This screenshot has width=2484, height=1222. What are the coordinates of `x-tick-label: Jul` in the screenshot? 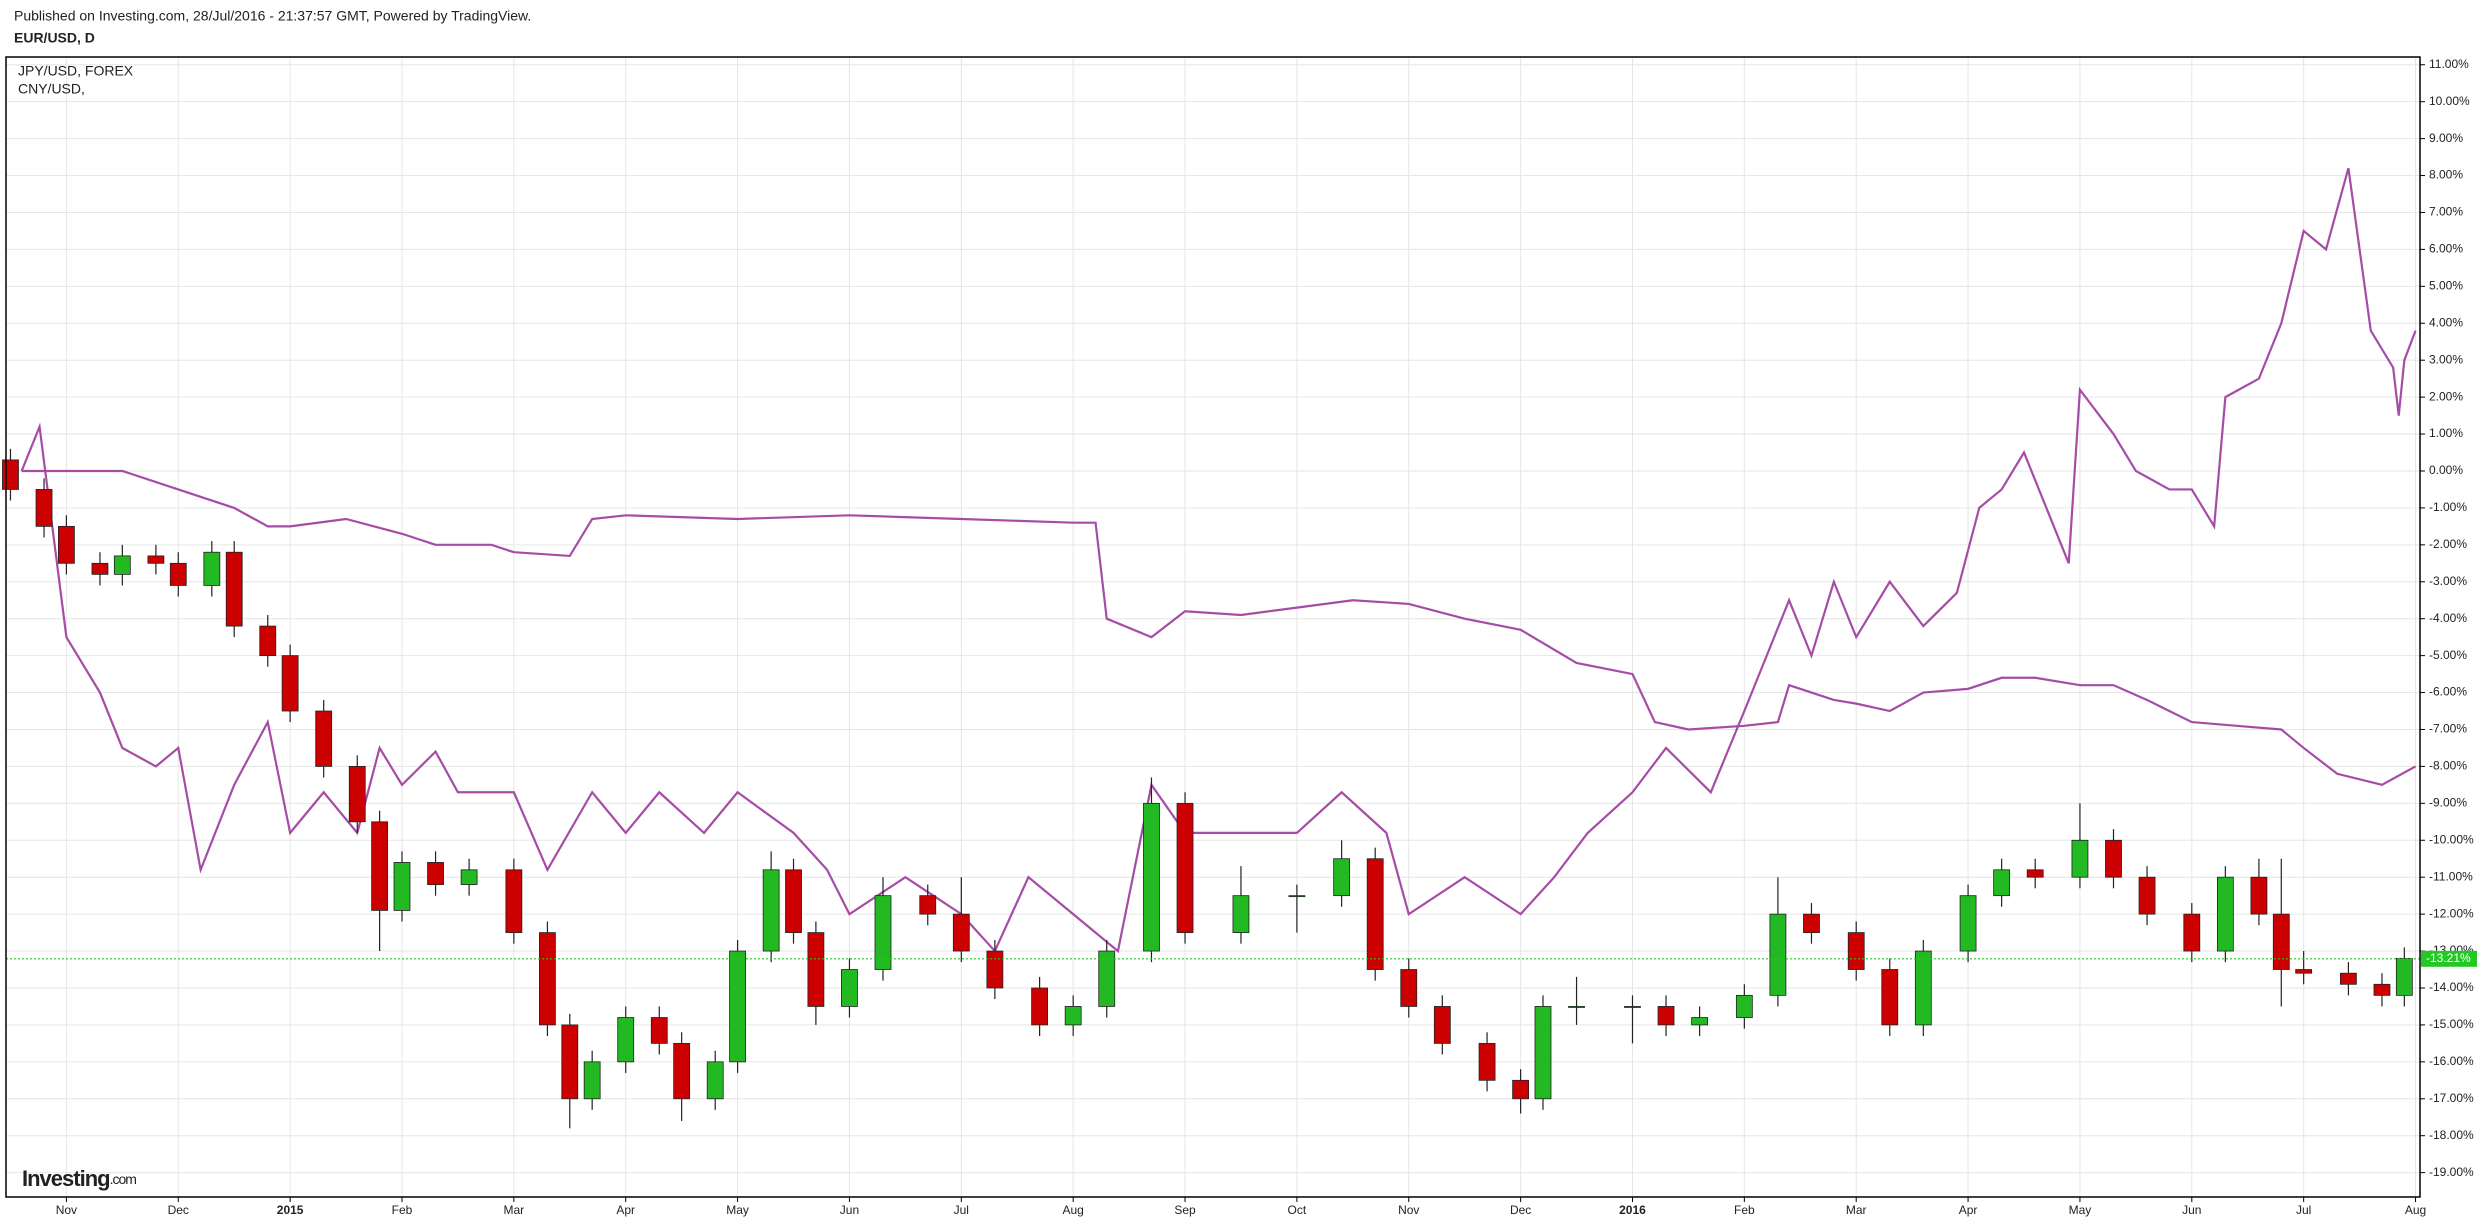 It's located at (961, 1210).